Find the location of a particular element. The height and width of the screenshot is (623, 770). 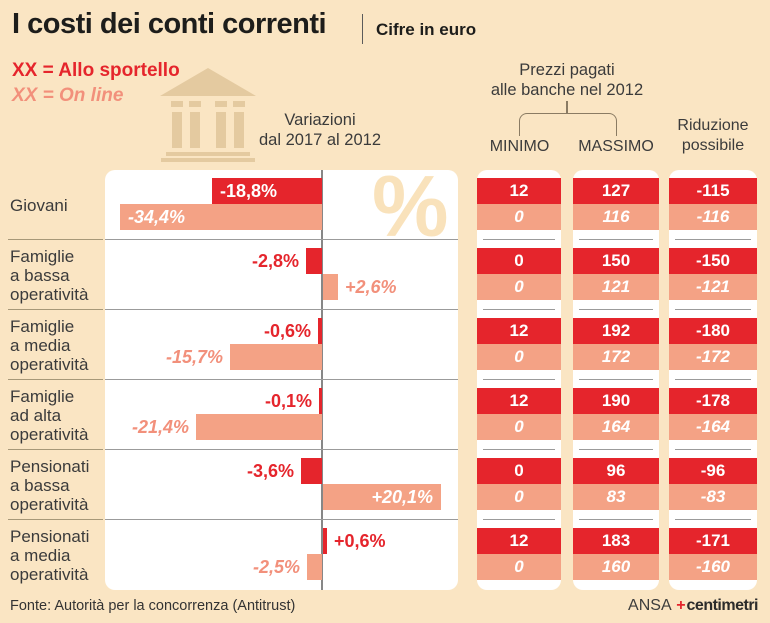

bar-label-sportello: -0,1% is located at coordinates (288, 401).